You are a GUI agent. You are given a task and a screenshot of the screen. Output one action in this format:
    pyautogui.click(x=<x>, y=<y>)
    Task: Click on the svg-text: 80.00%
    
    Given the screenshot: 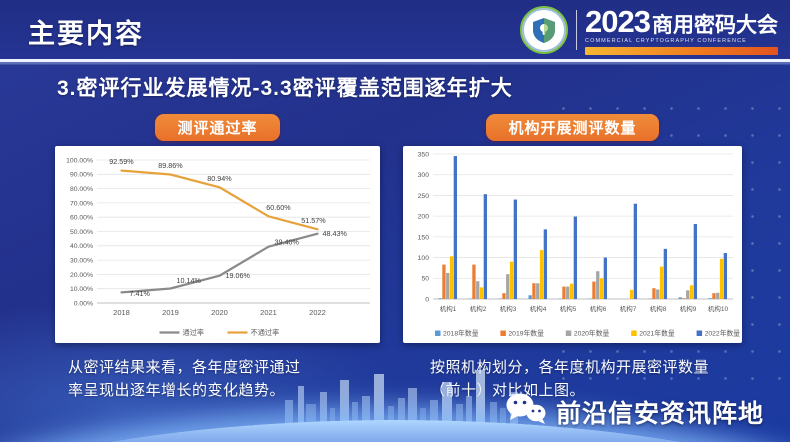 What is the action you would take?
    pyautogui.click(x=81, y=189)
    